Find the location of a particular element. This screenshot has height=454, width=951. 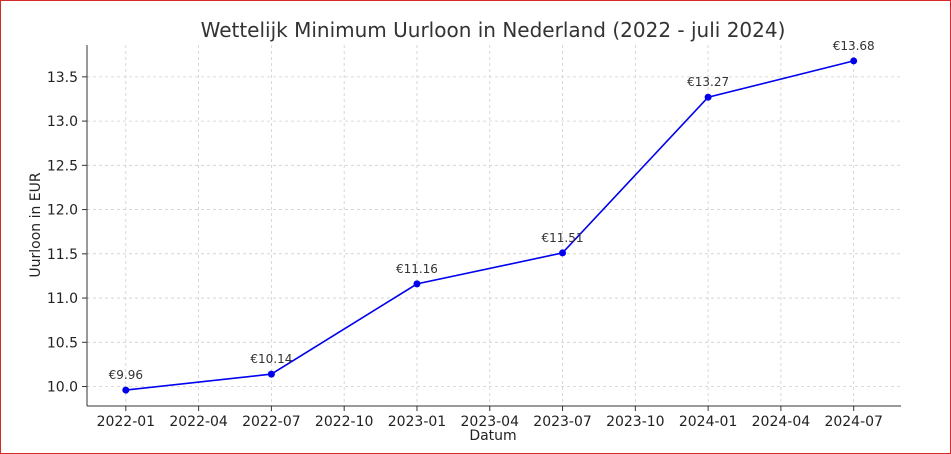

x-tick-label: 2024-01 is located at coordinates (708, 422).